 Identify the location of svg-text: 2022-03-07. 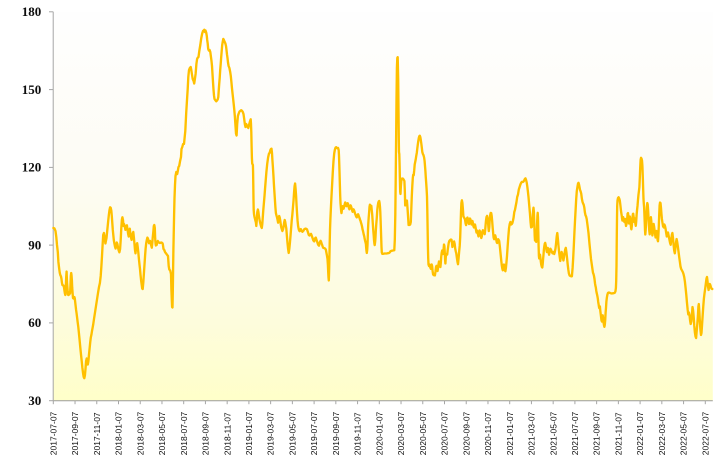
(662, 433).